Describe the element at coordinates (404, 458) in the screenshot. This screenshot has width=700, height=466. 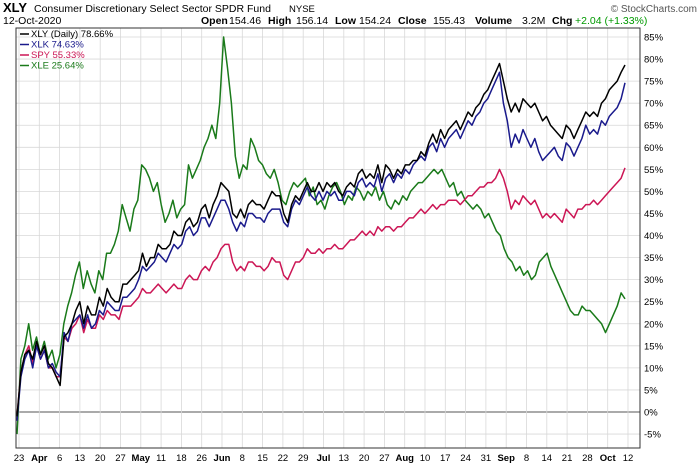
I see `x-tick-label: Aug` at that location.